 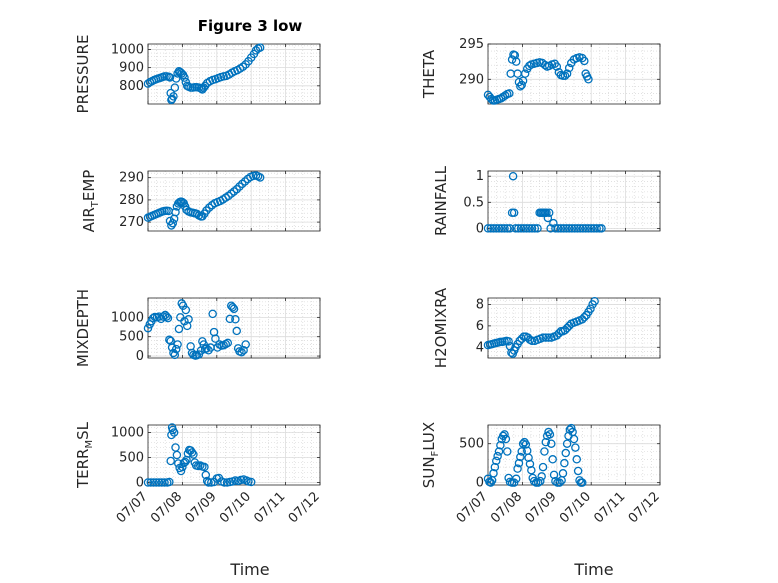 What do you see at coordinates (506, 507) in the screenshot?
I see `x-tick-label: 07/08` at bounding box center [506, 507].